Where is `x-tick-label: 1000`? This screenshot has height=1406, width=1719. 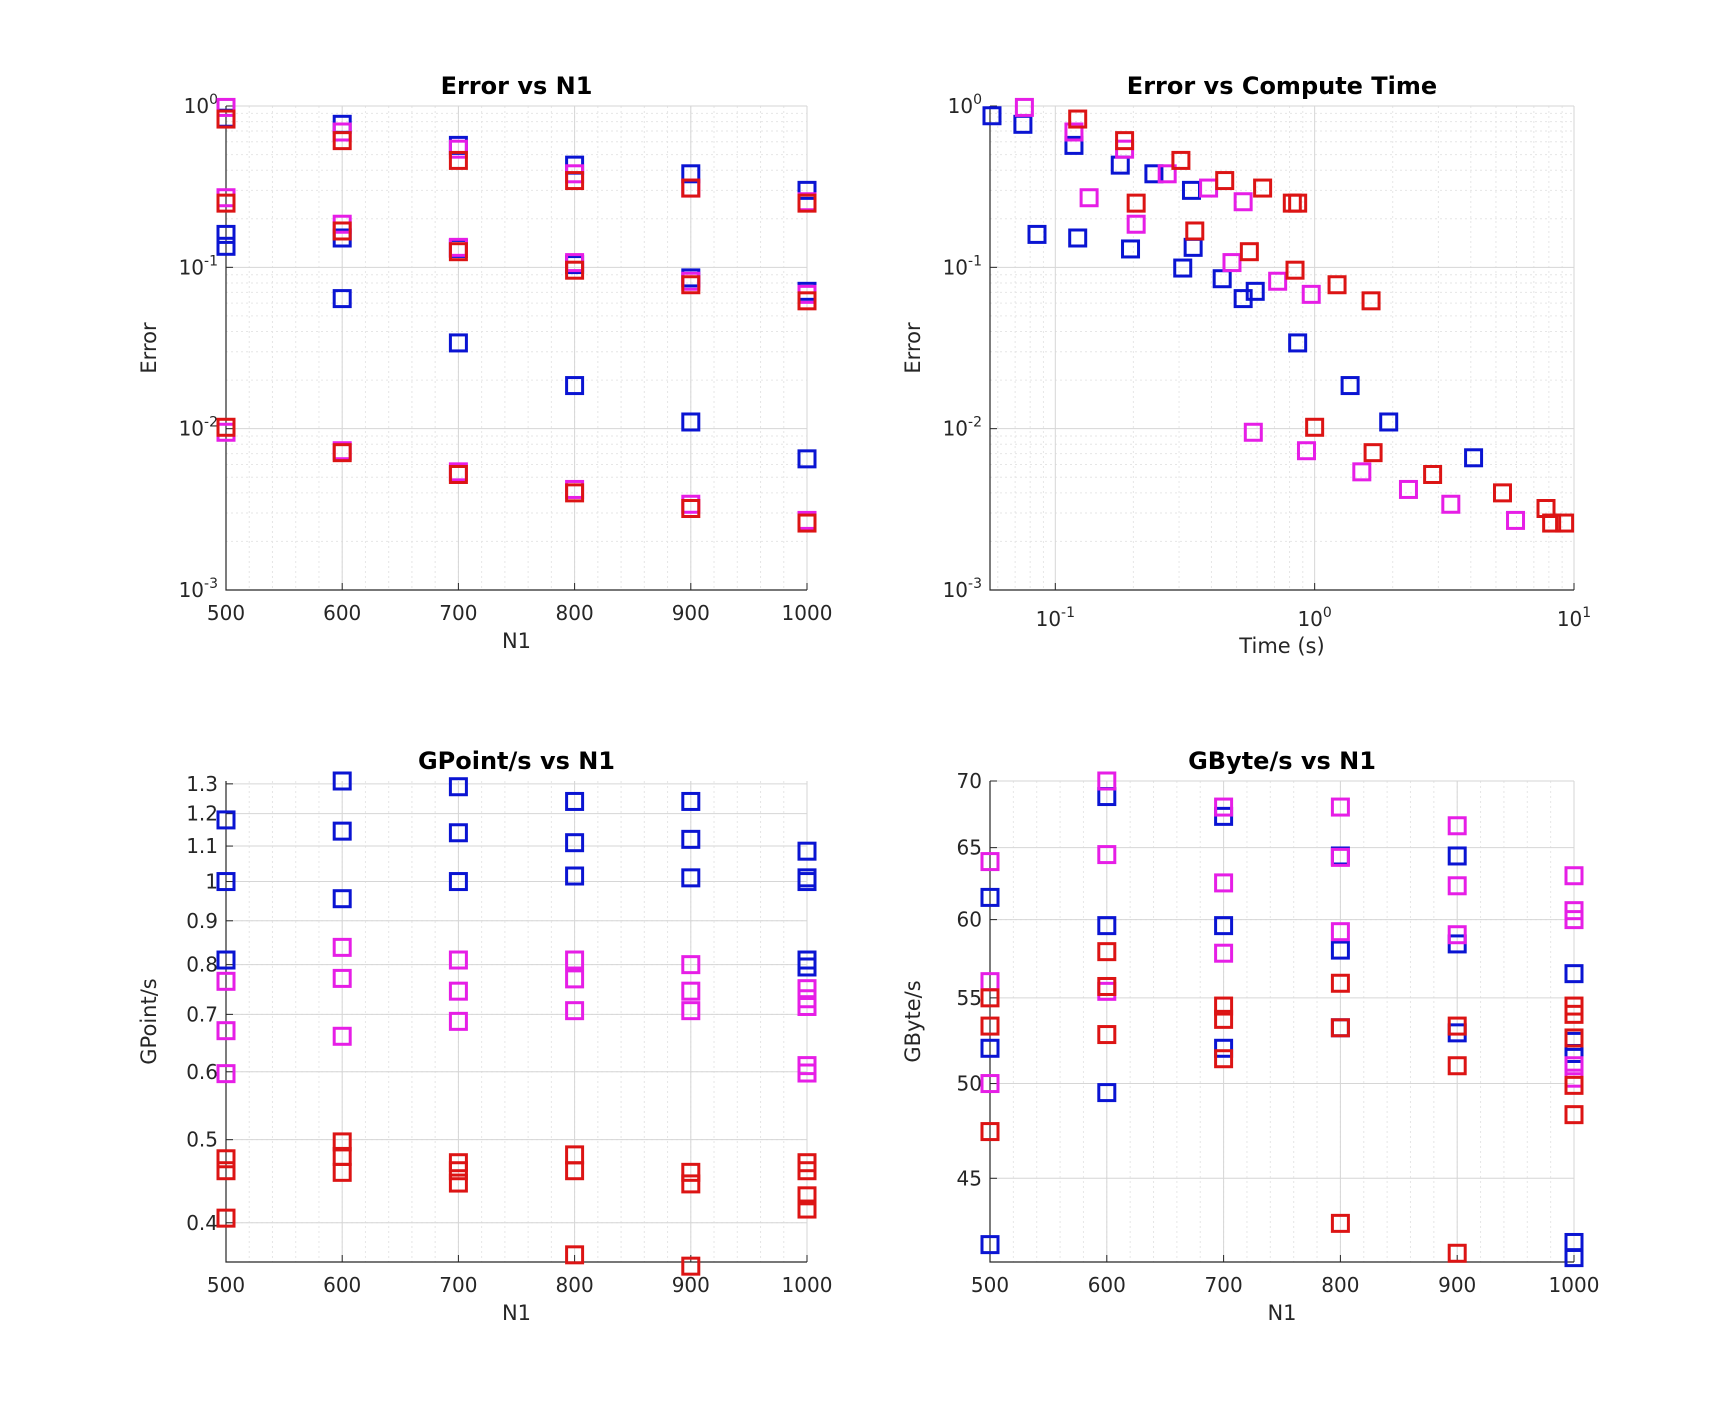
x-tick-label: 1000 is located at coordinates (807, 613).